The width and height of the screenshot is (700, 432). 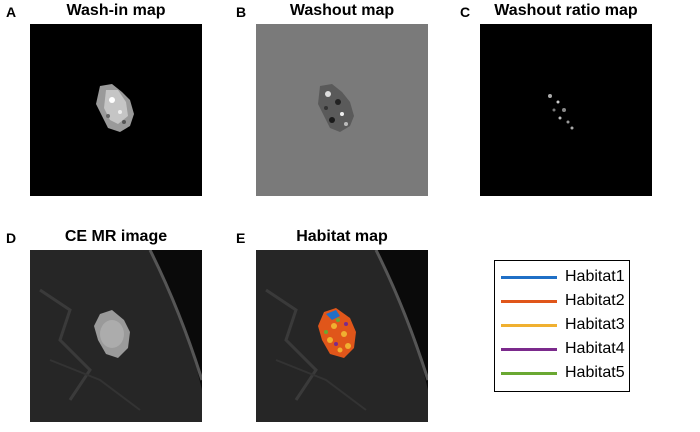 I want to click on legend-item-habitat3: Habitat3, so click(x=564, y=325).